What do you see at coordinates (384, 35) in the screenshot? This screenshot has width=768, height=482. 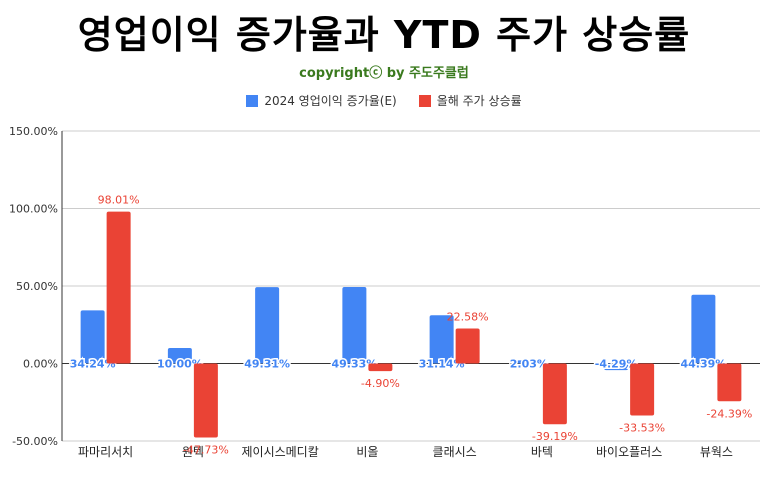 I see `chart-title: 영업이익 증가율과 YTD 주가 상승률` at bounding box center [384, 35].